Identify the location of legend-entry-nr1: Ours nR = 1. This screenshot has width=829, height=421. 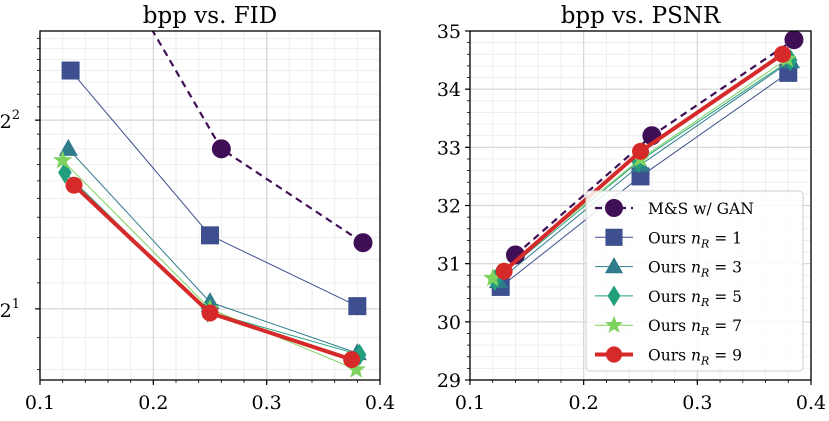
(668, 239).